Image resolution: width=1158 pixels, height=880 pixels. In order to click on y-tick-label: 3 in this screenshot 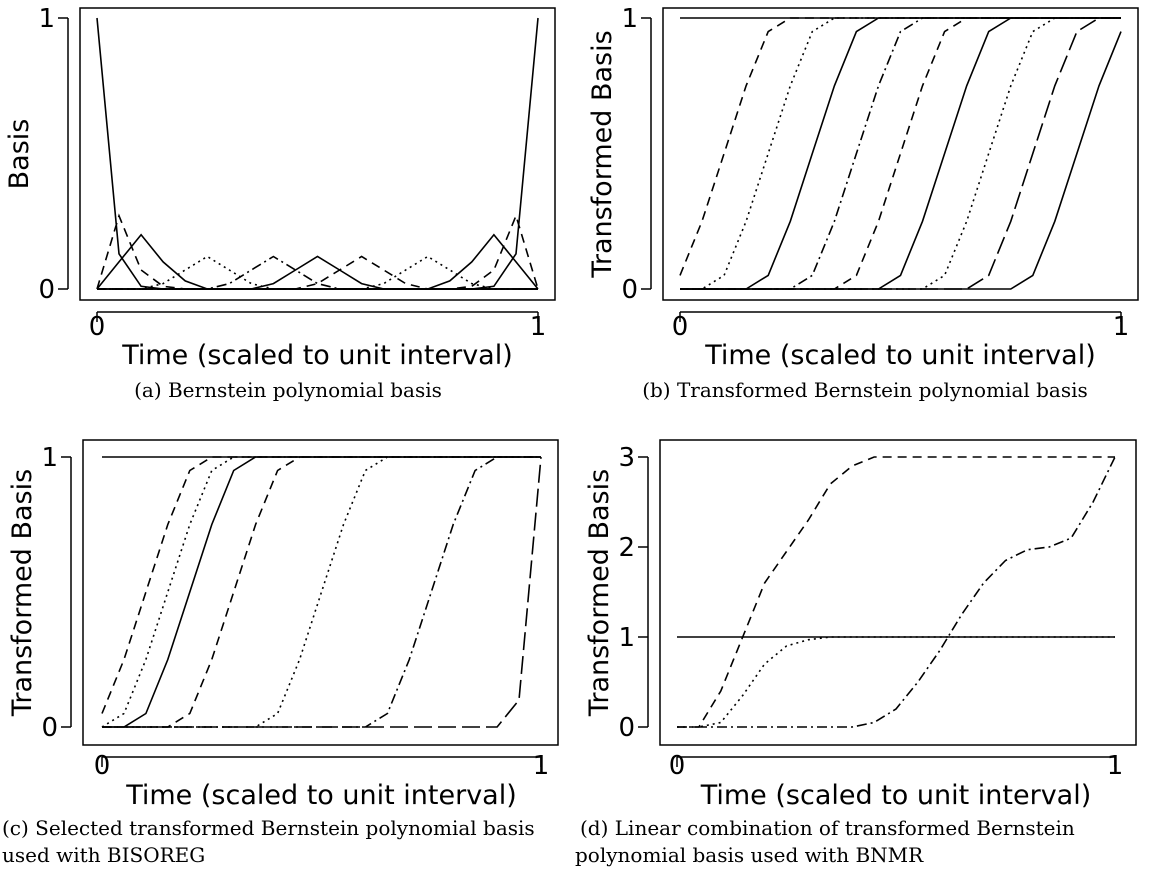, I will do `click(626, 458)`.